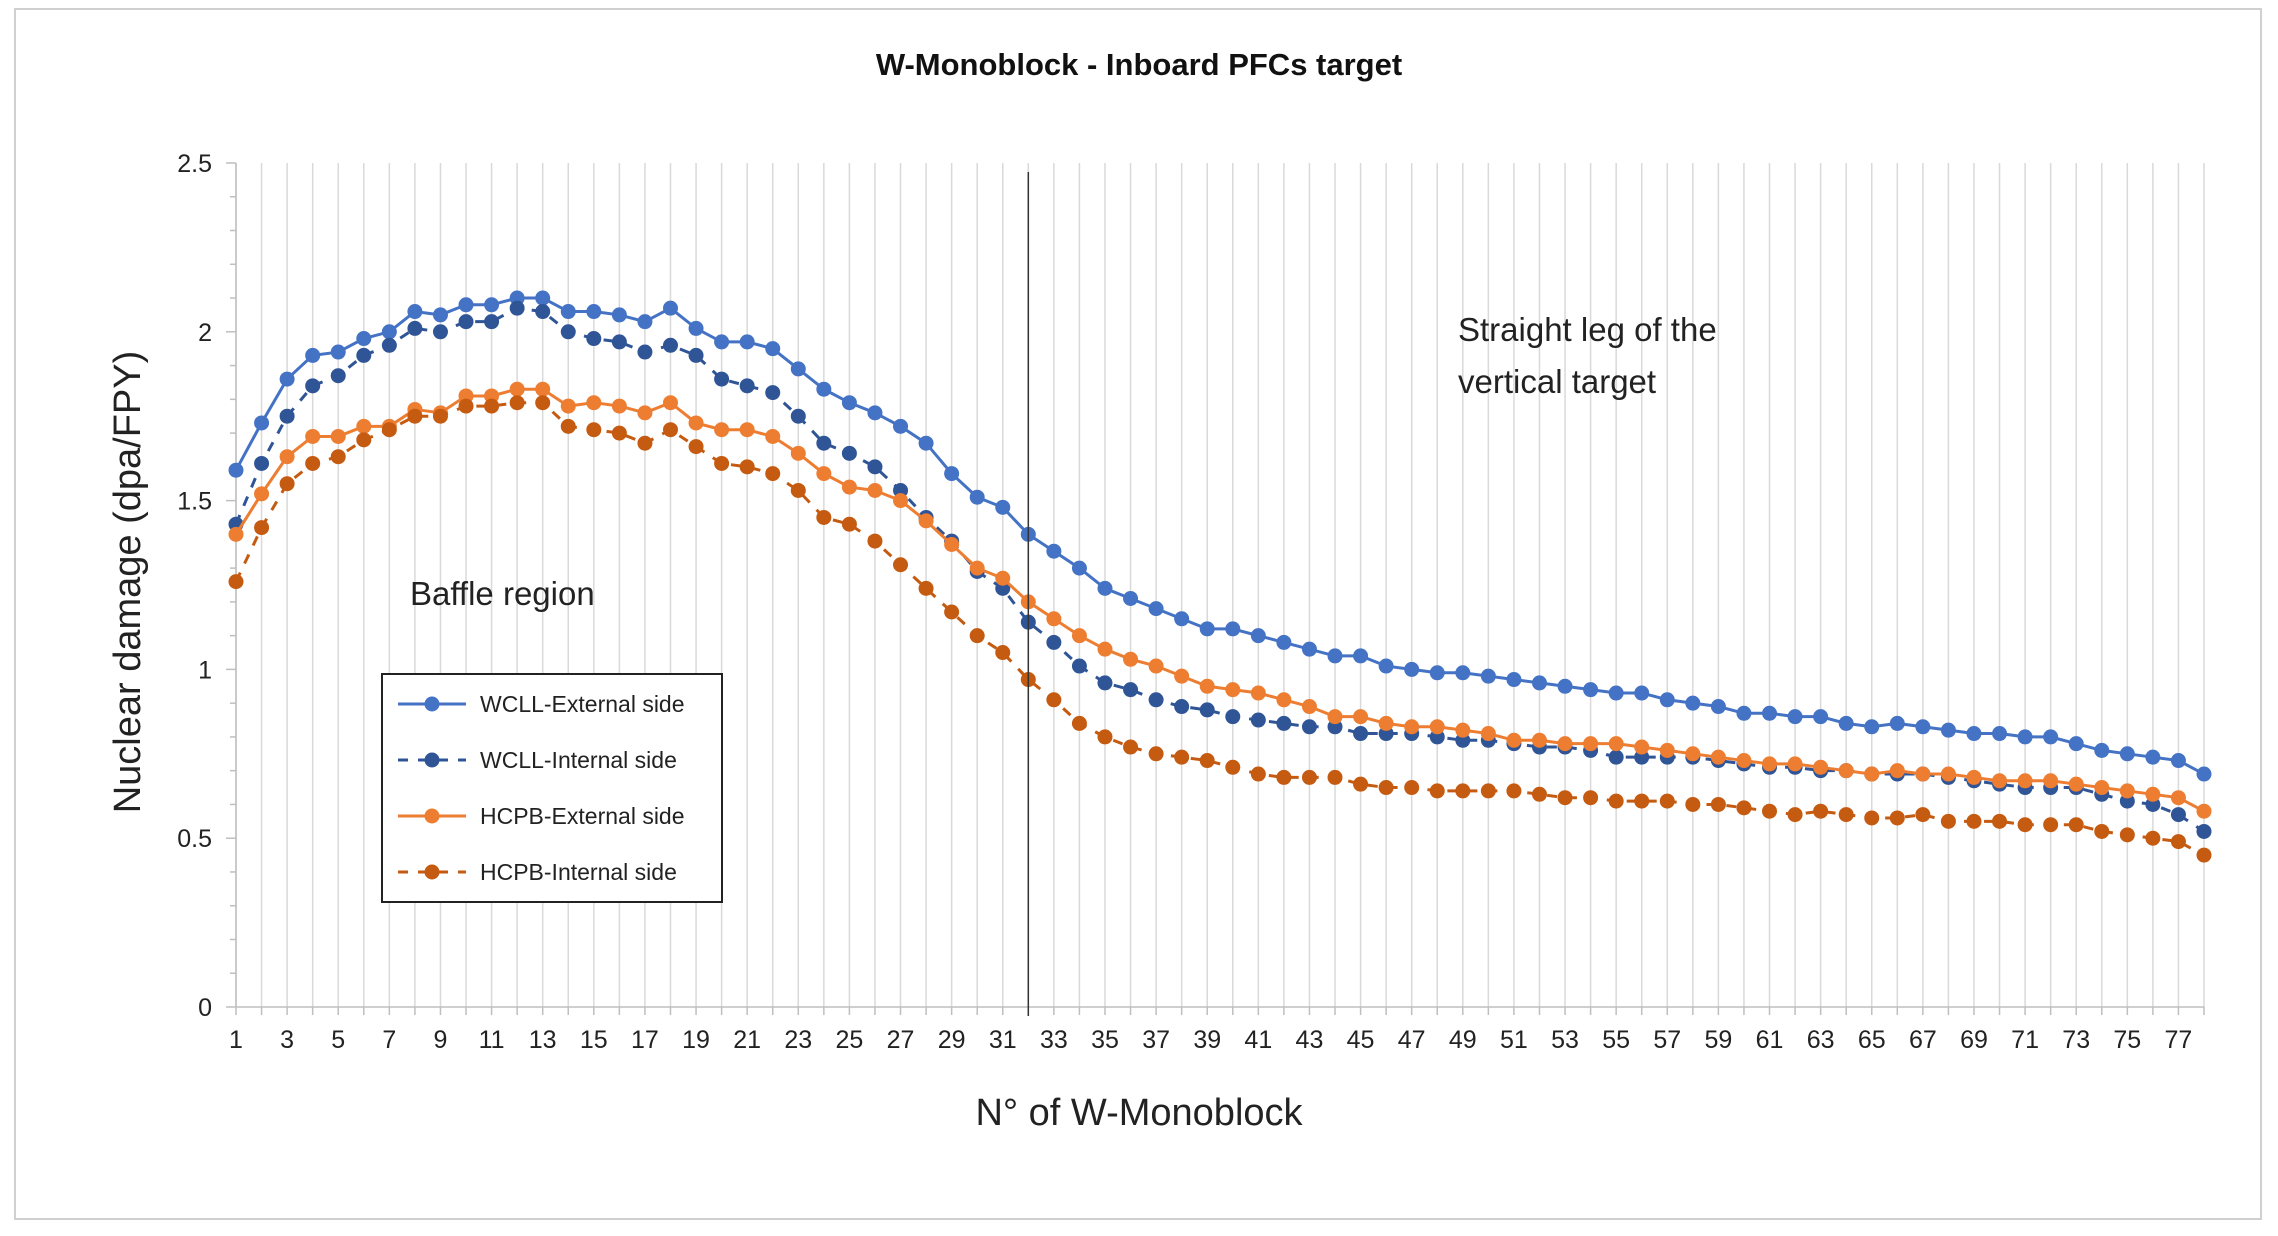 The height and width of the screenshot is (1236, 2278). What do you see at coordinates (1557, 381) in the screenshot?
I see `straight-leg-label-line2: vertical target` at bounding box center [1557, 381].